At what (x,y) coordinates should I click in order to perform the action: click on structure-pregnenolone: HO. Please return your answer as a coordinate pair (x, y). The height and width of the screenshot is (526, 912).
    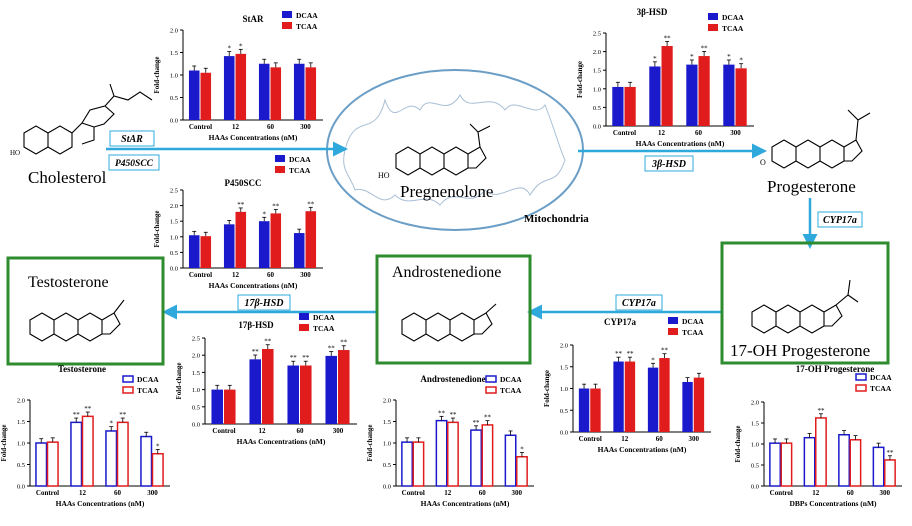
    Looking at the image, I should click on (434, 151).